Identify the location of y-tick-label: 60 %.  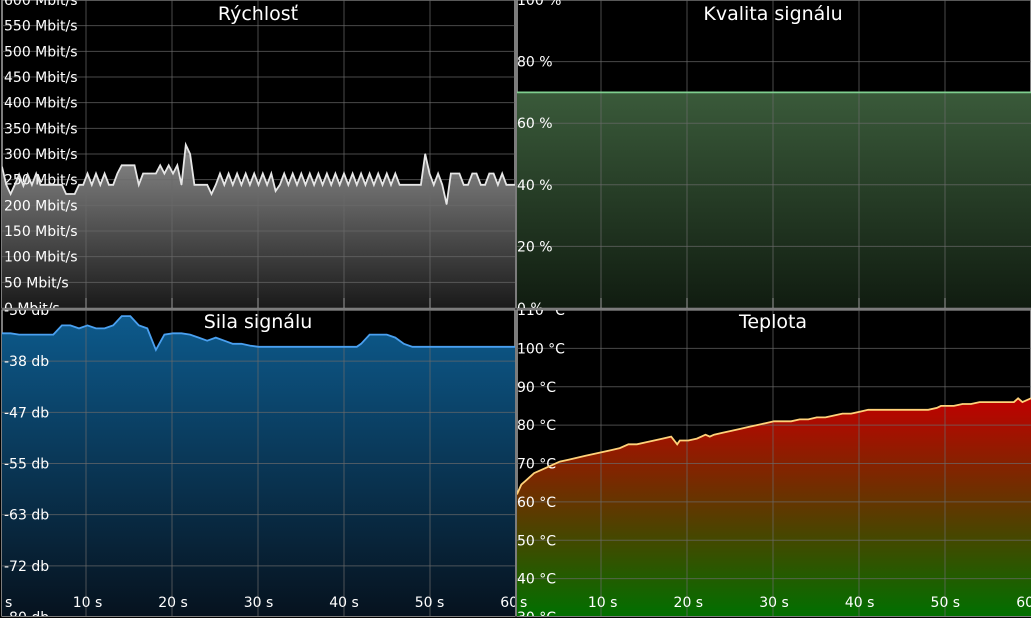
(535, 124).